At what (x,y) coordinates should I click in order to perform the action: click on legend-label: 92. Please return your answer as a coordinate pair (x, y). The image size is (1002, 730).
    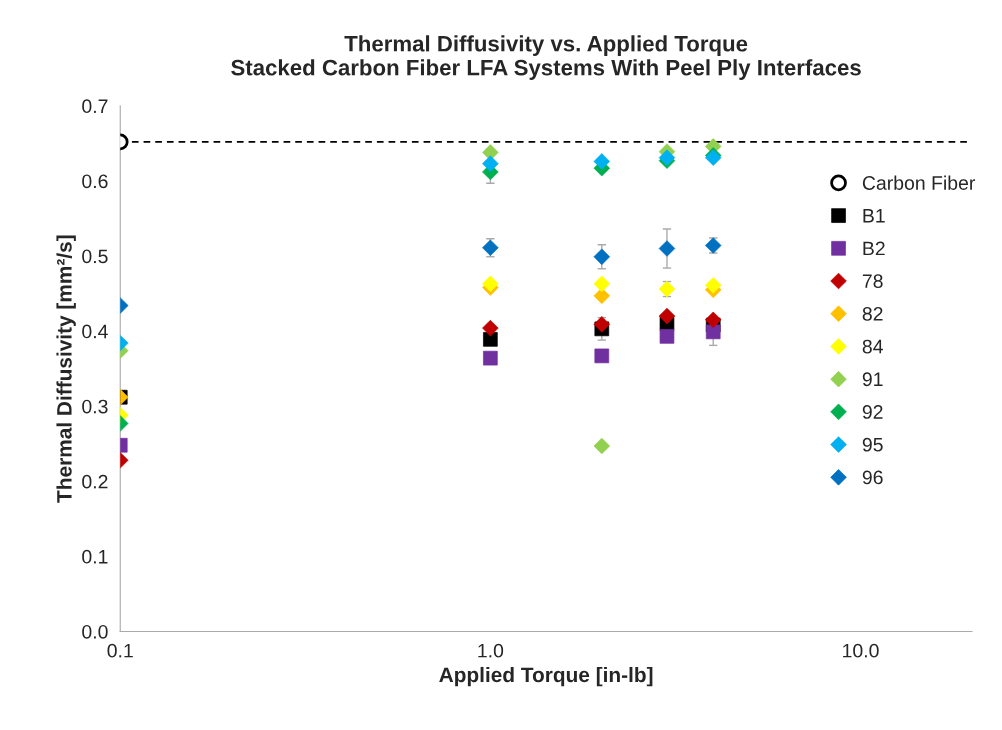
    Looking at the image, I should click on (872, 412).